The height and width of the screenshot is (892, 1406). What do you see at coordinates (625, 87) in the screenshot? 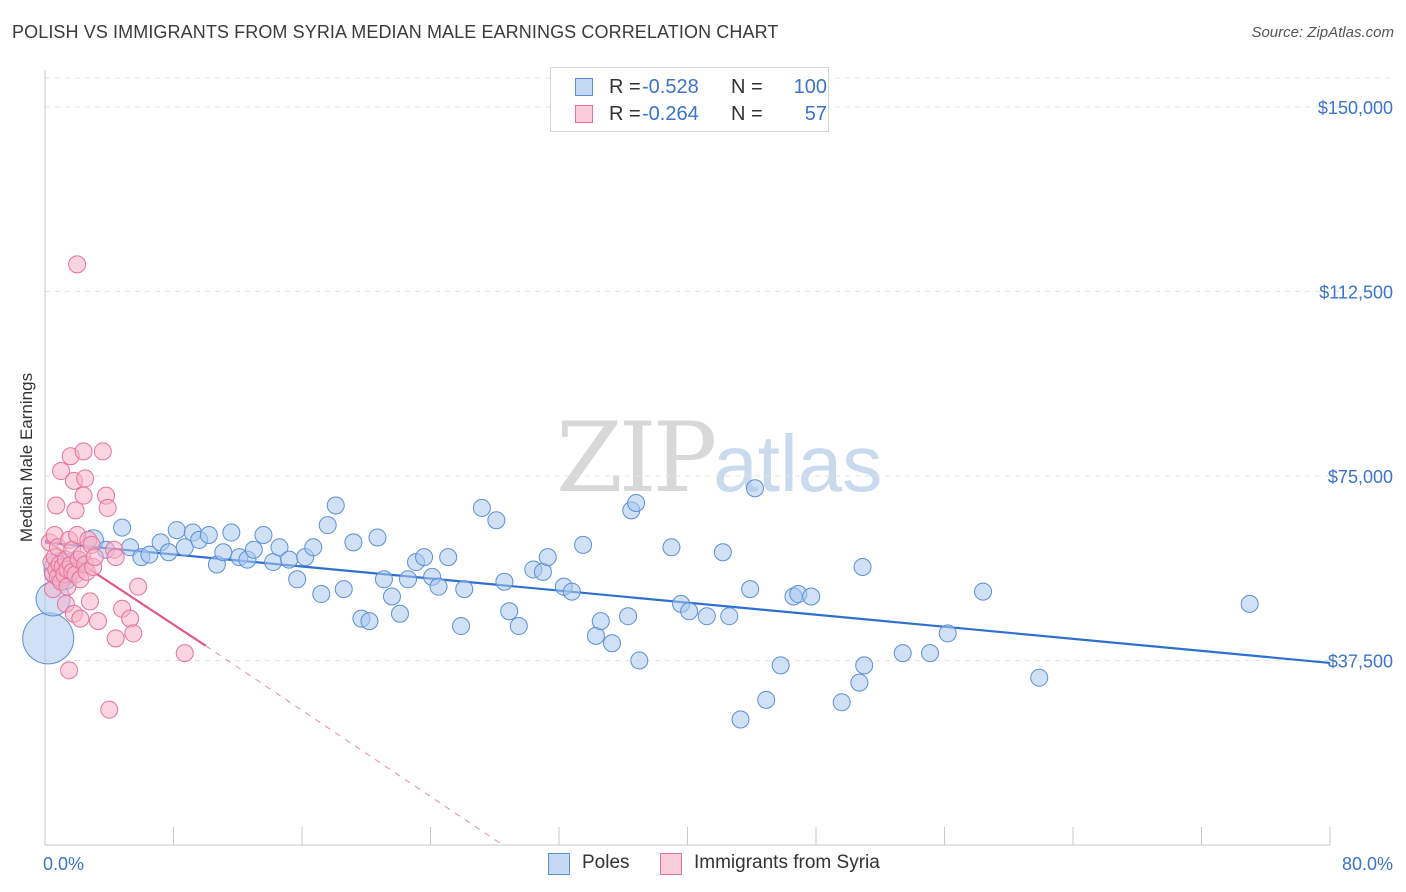
I see `legend-r-label: R =` at bounding box center [625, 87].